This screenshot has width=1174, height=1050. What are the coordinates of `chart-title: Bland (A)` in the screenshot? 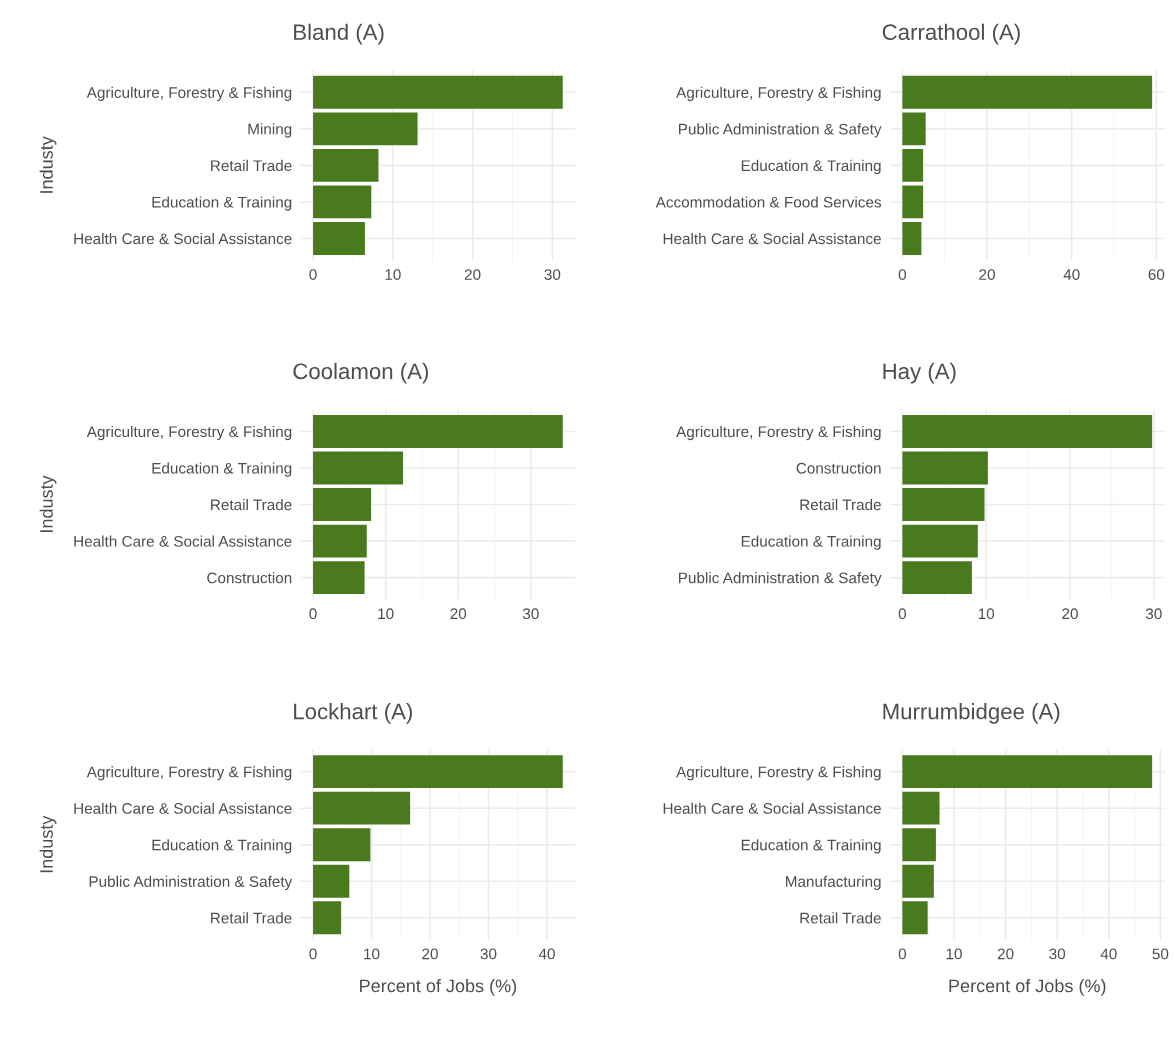 It's located at (339, 34).